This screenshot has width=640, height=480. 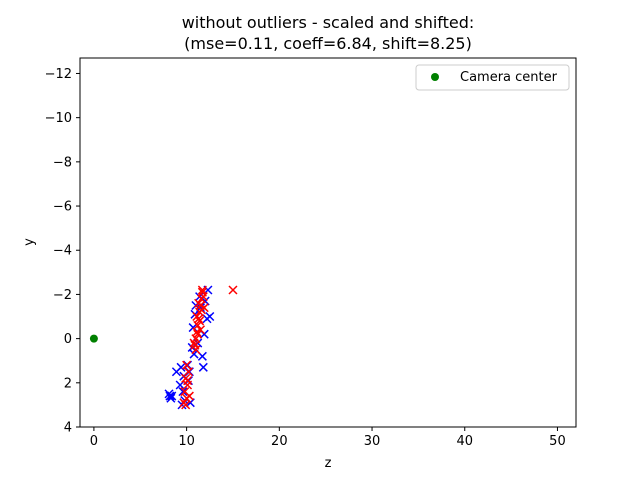 What do you see at coordinates (186, 441) in the screenshot?
I see `x-tick-label-10: 10` at bounding box center [186, 441].